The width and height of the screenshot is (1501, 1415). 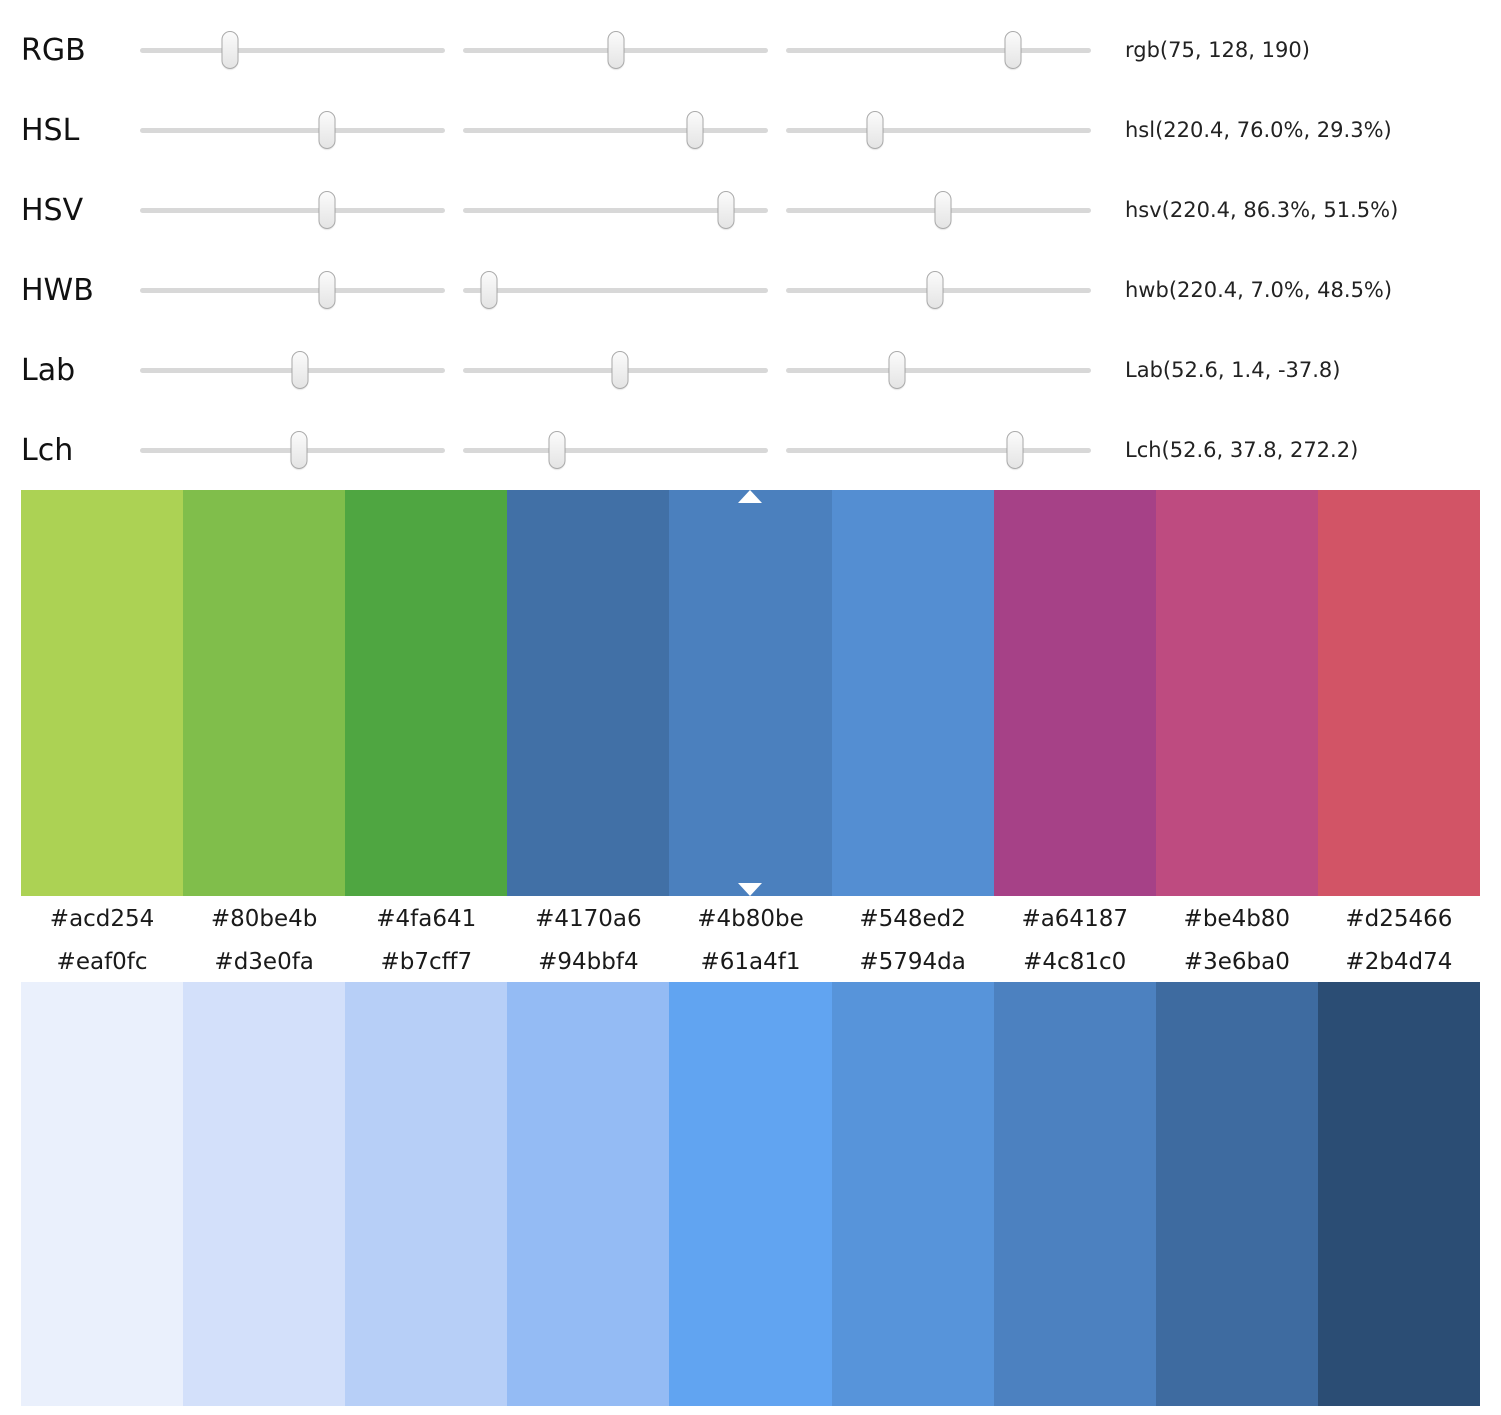 What do you see at coordinates (750, 496) in the screenshot?
I see `selected-swatch-marker-top-icon` at bounding box center [750, 496].